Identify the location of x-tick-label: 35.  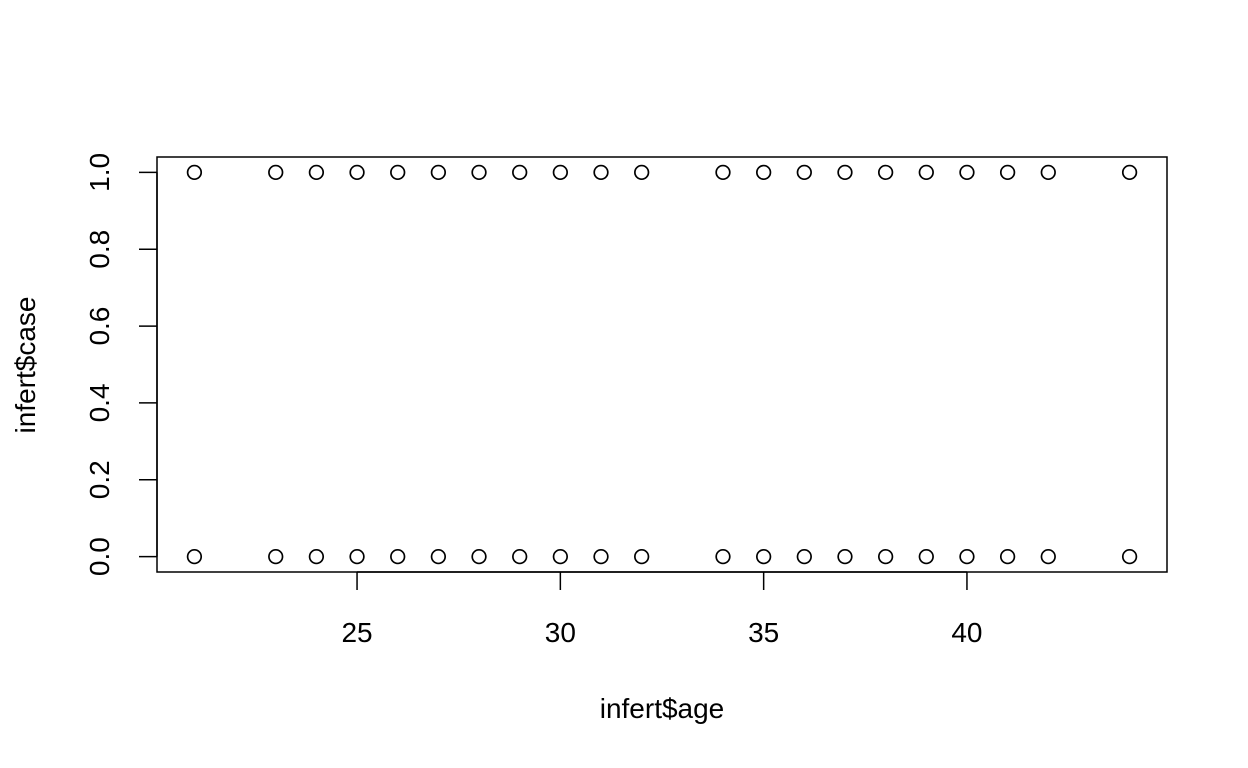
(763, 632).